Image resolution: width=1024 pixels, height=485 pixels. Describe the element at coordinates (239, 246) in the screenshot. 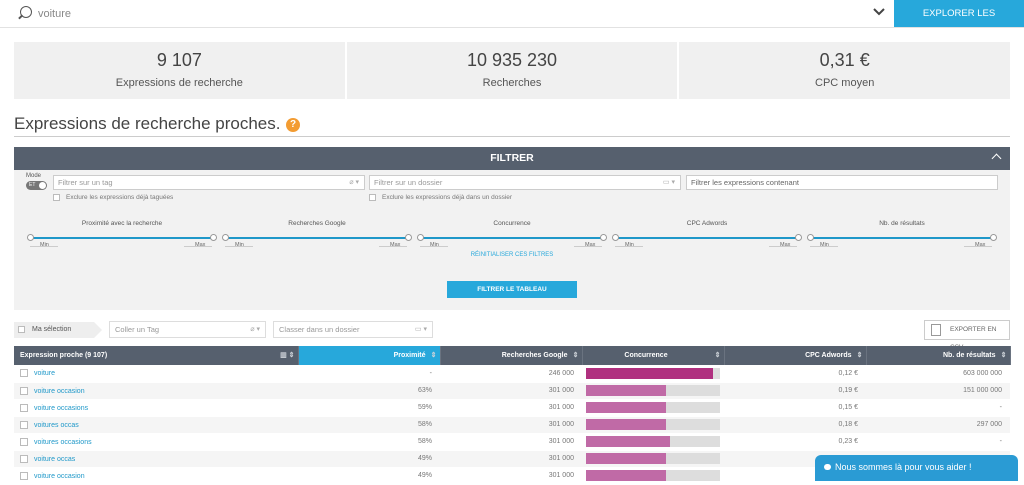

I see `min-underline` at that location.